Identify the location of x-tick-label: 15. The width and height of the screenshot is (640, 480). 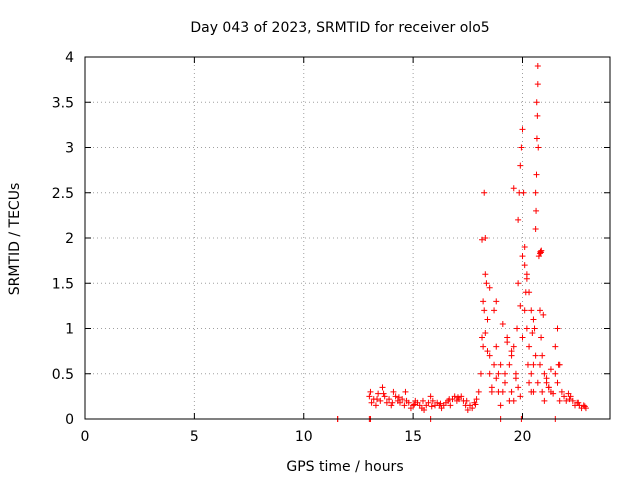
(413, 437).